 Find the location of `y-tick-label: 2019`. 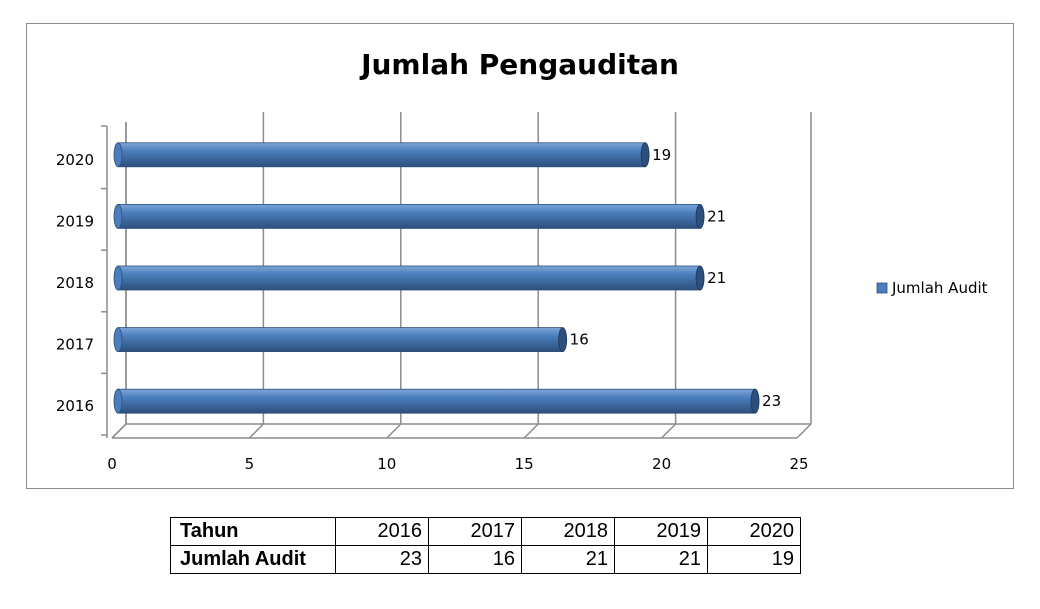

y-tick-label: 2019 is located at coordinates (75, 221).